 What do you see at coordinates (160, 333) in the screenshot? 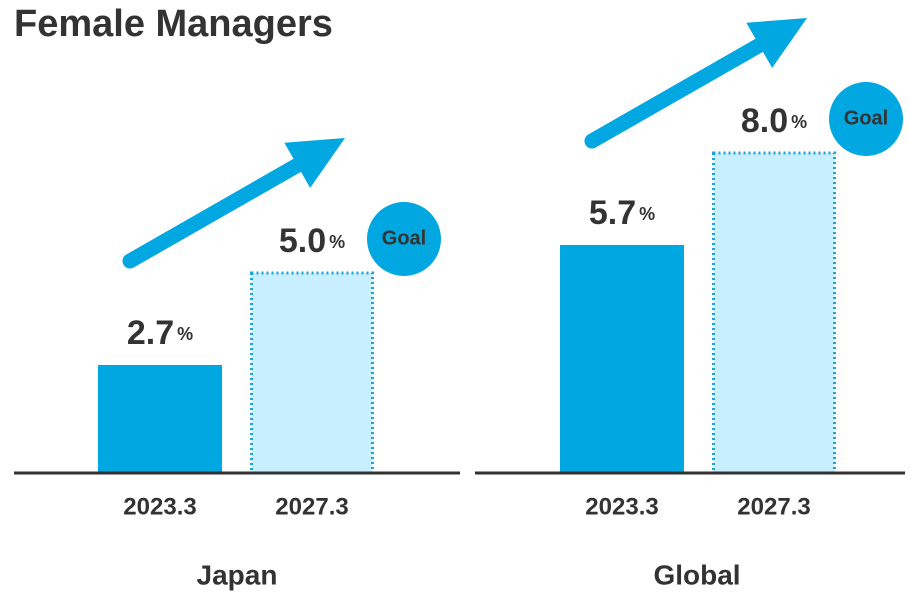
I see `value-label: 2.7%` at bounding box center [160, 333].